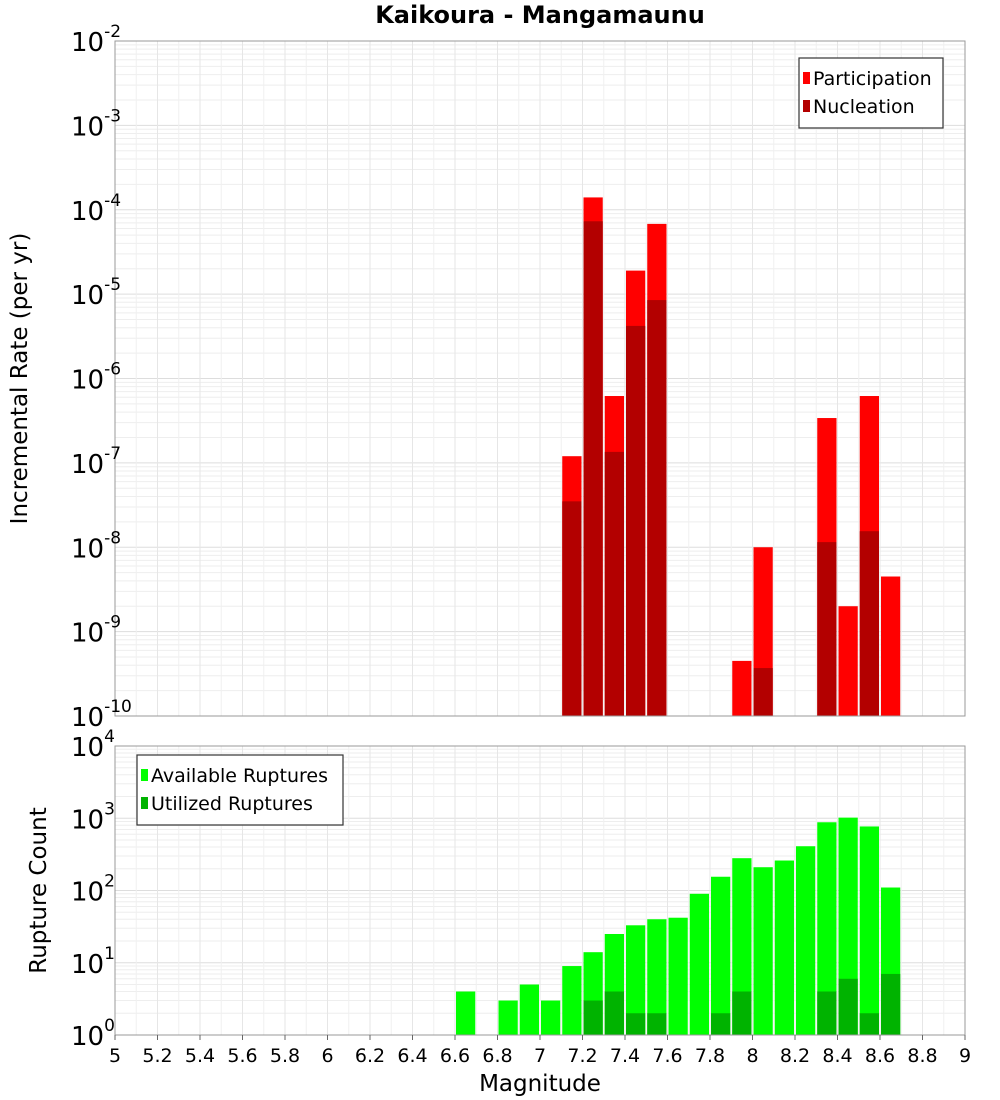  What do you see at coordinates (200, 1056) in the screenshot?
I see `x-tick-label: 5.4` at bounding box center [200, 1056].